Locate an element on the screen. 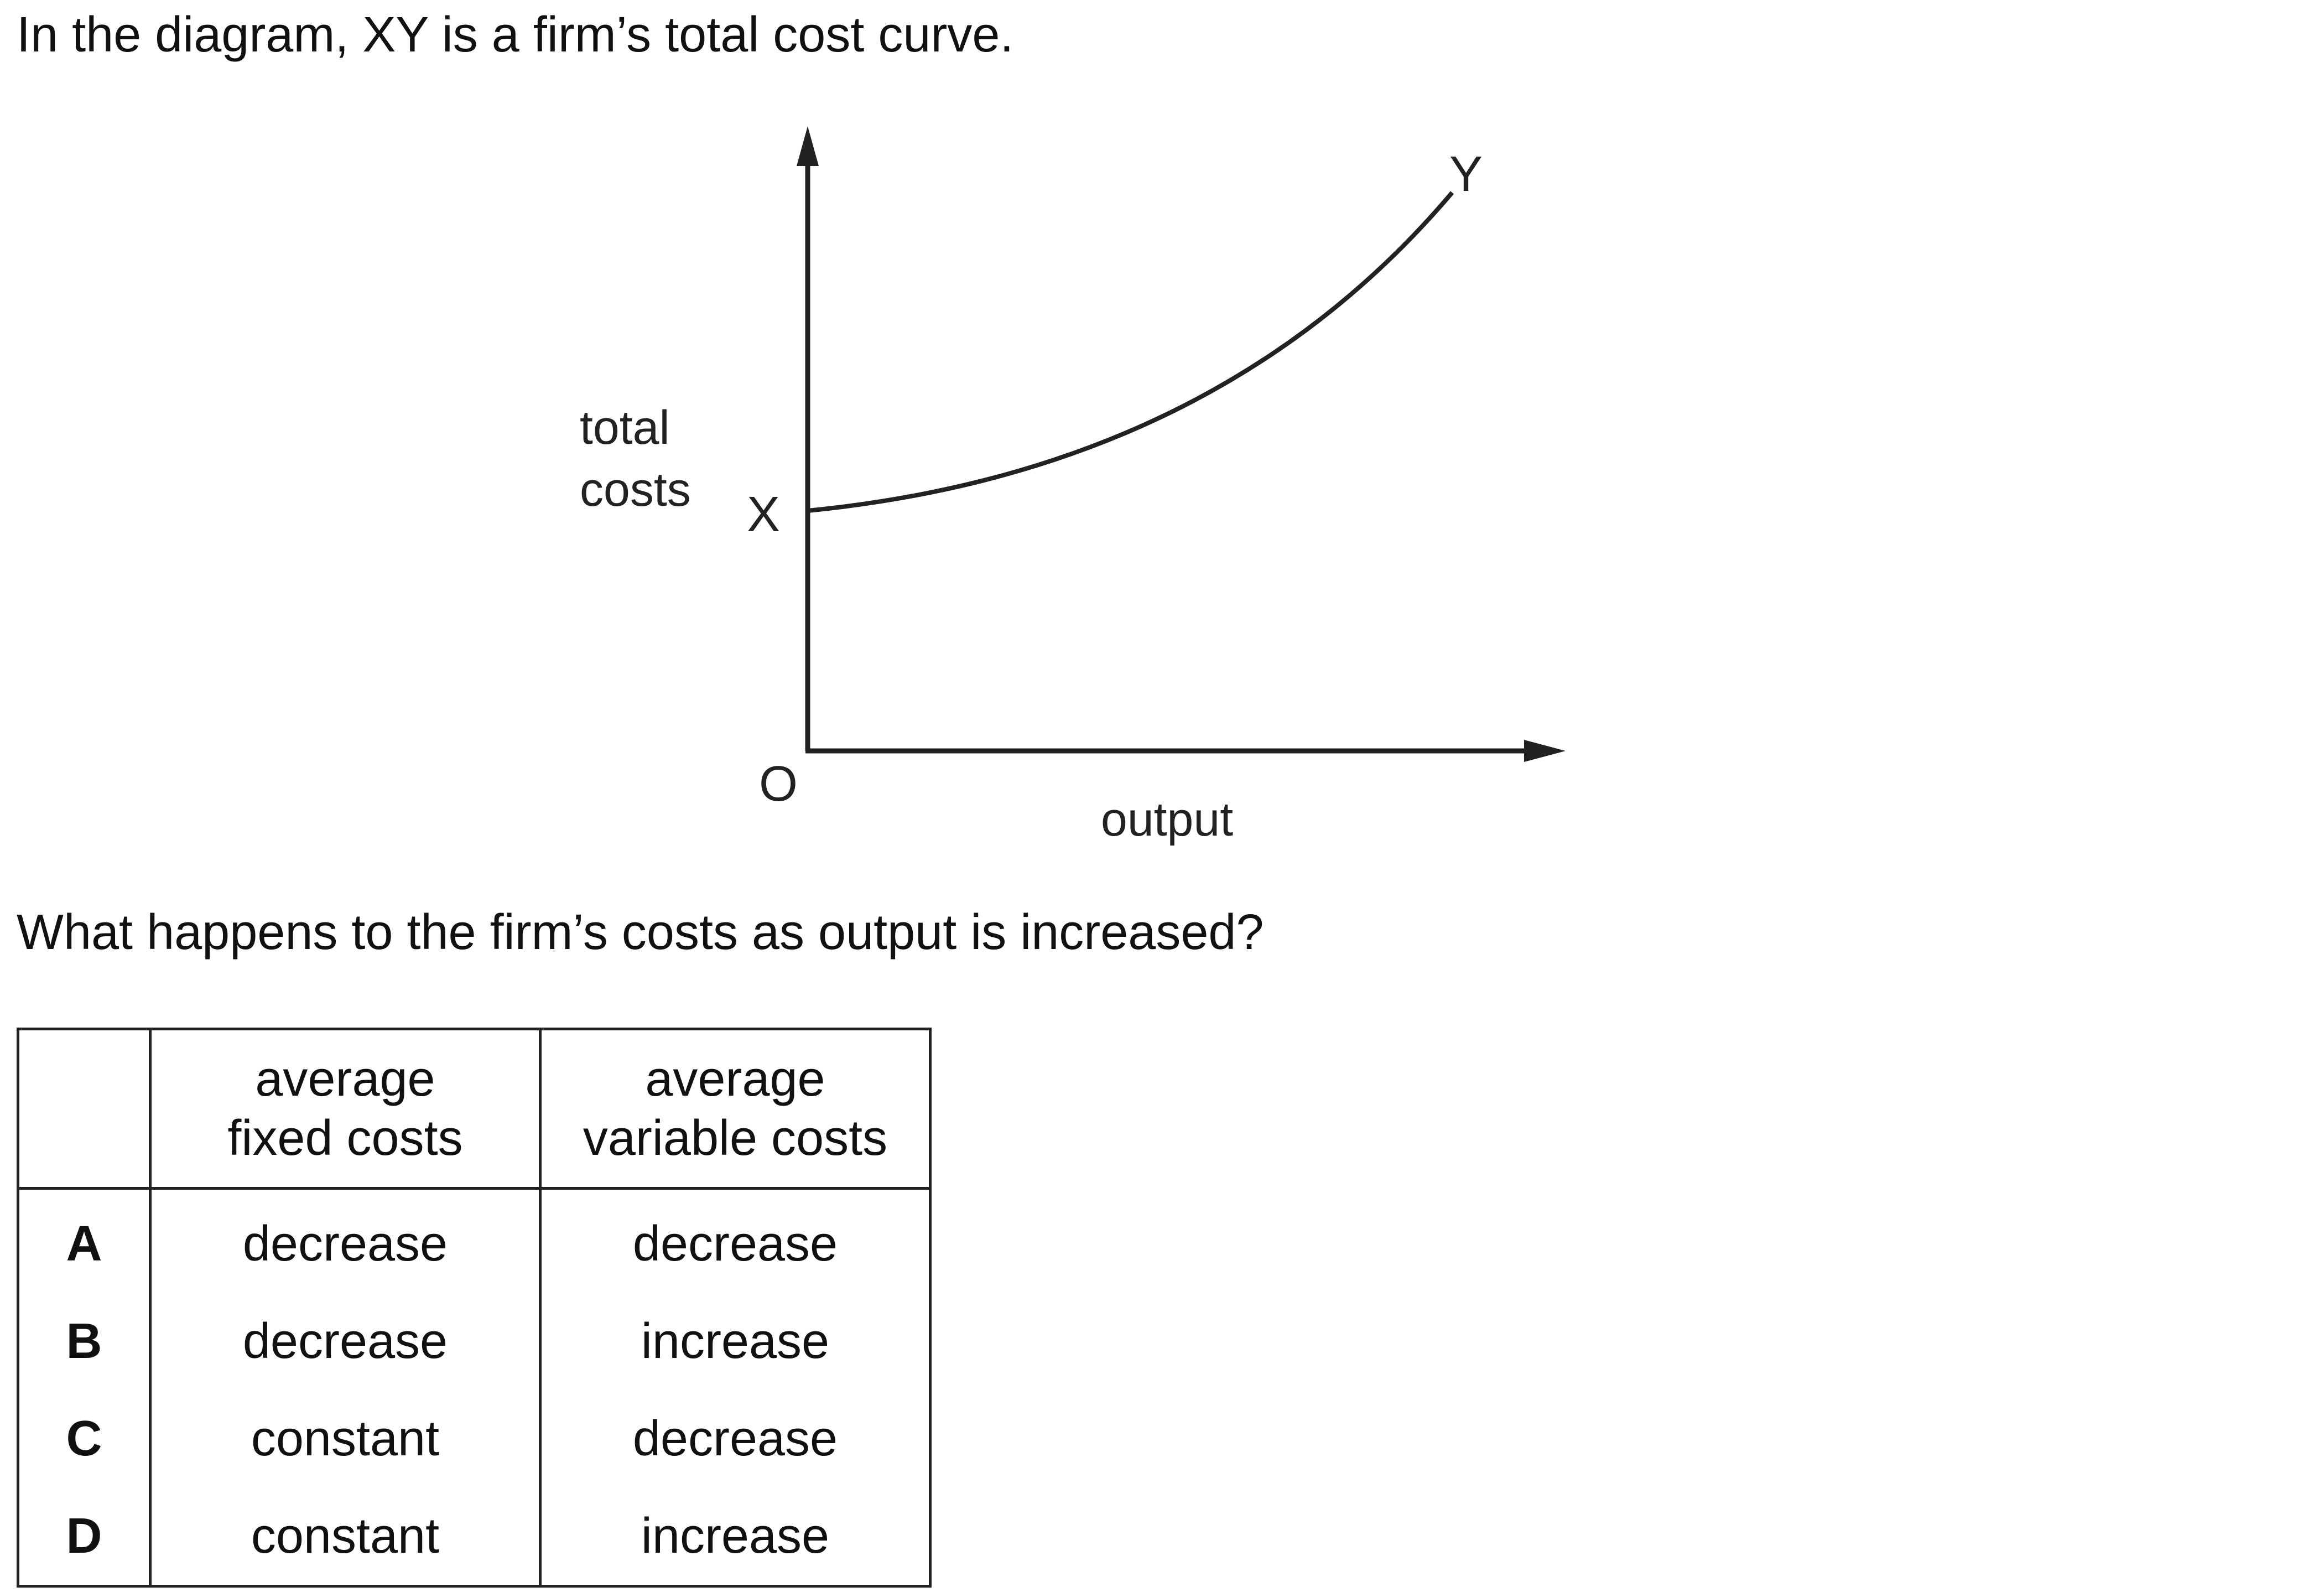 The height and width of the screenshot is (1592, 2324). y-axis-arrowhead is located at coordinates (808, 146).